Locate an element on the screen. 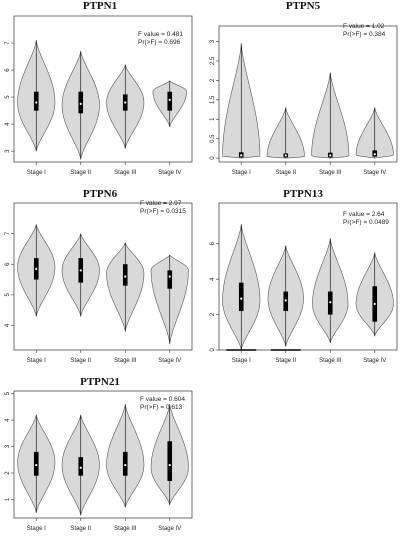  chart-plot: 0 2 4 6 Stage I Stage II Stage III Stage IV is located at coordinates (304, 283).